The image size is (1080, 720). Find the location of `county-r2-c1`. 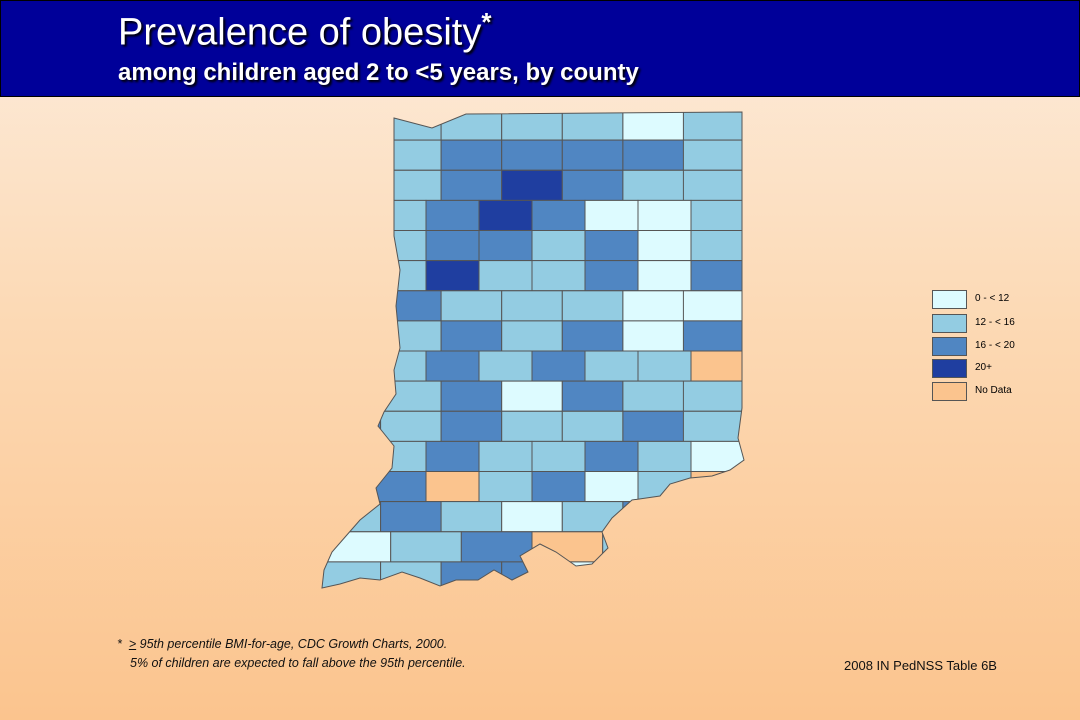

county-r2-c1 is located at coordinates (411, 185).